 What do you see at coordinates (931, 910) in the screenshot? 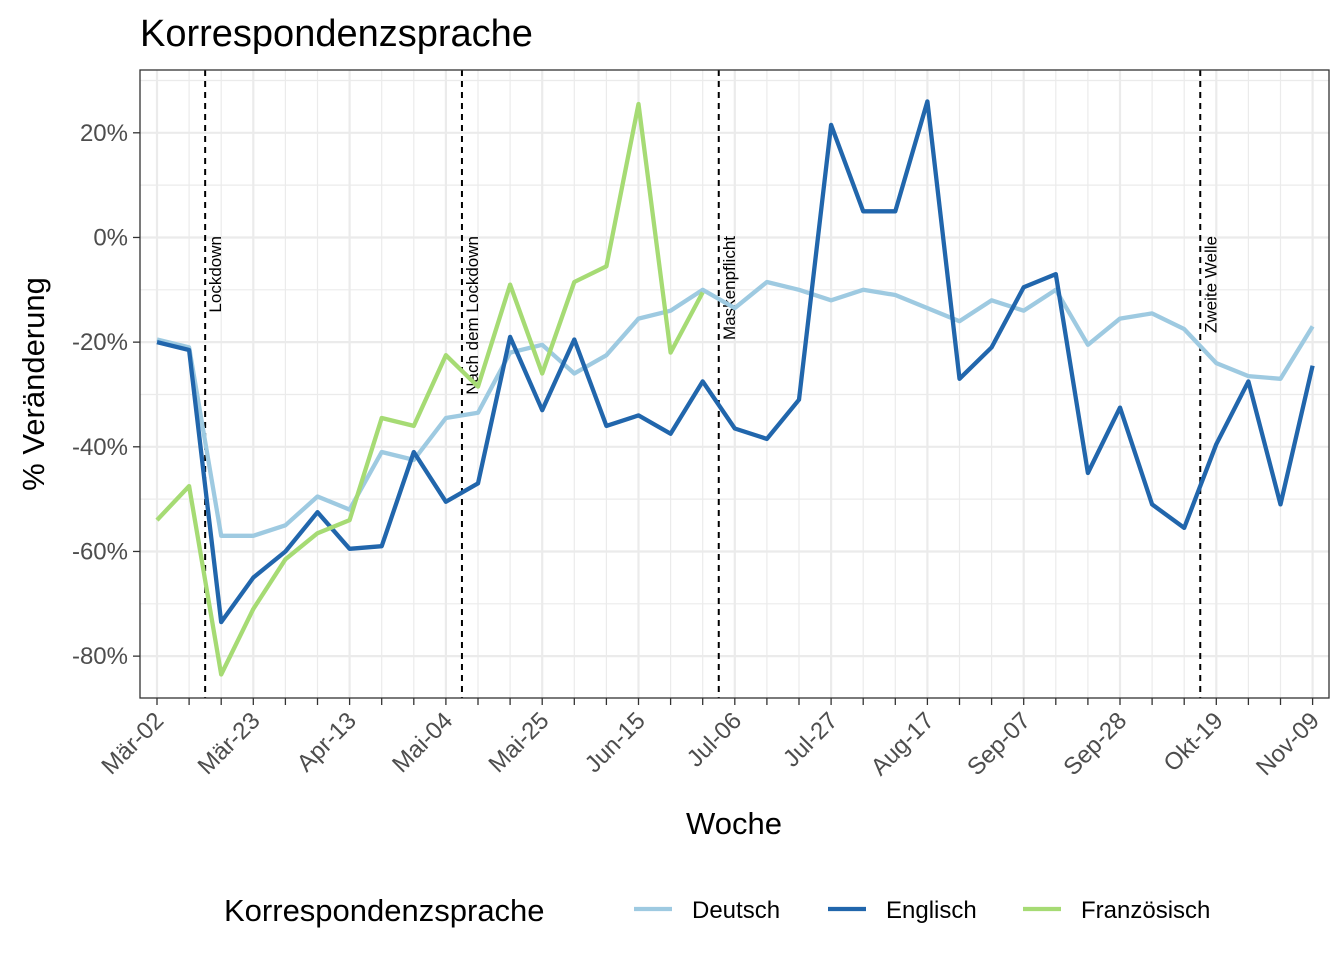
I see `legend-label-englisch: Englisch` at bounding box center [931, 910].